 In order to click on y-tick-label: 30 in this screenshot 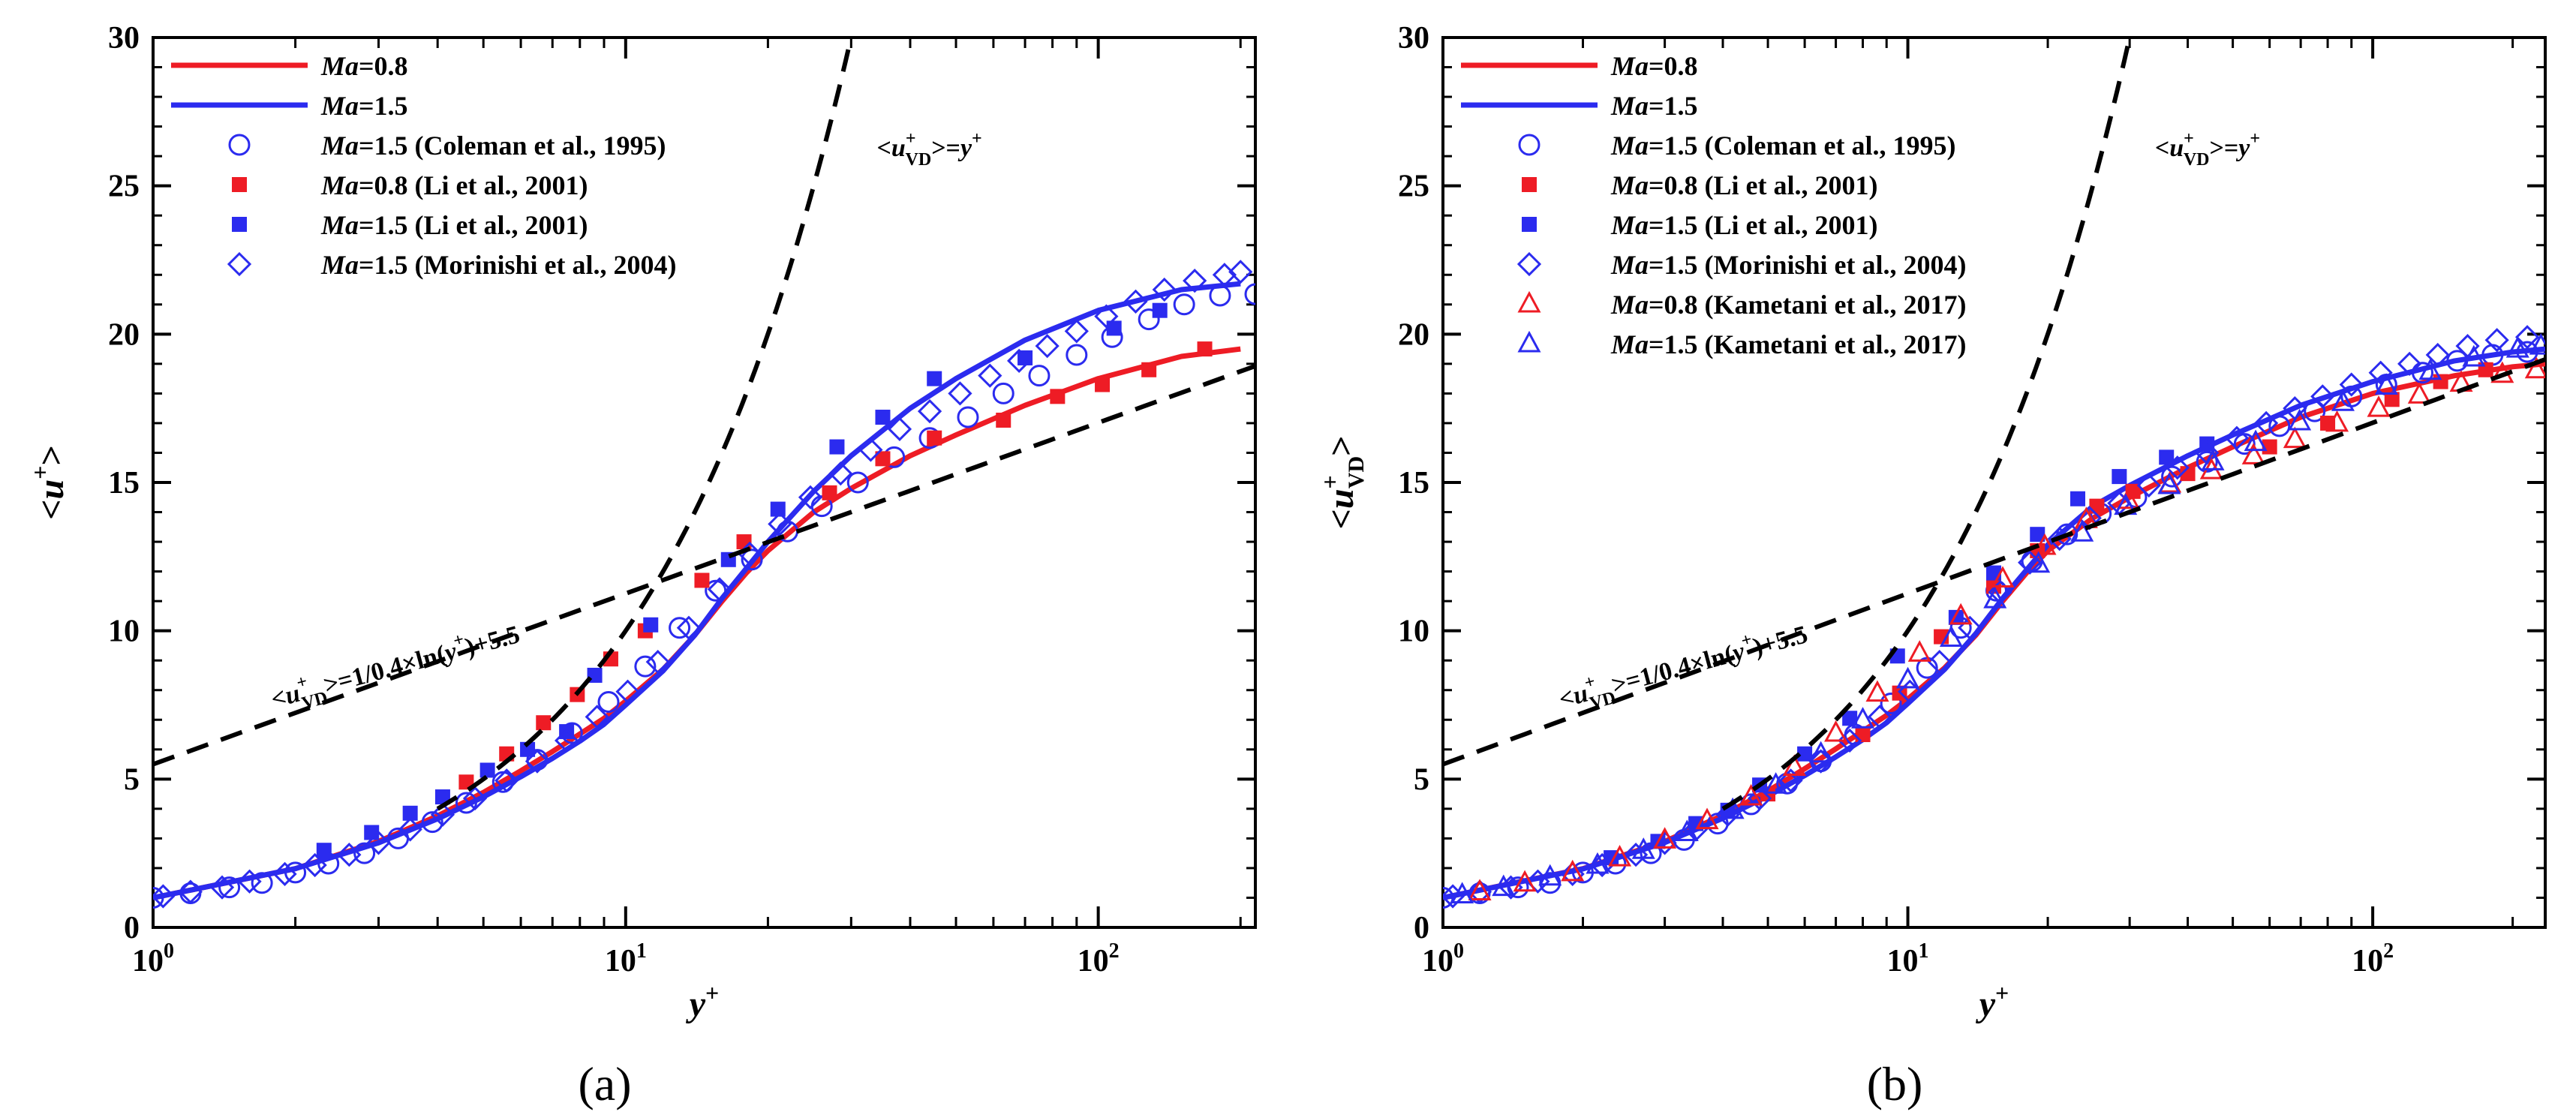, I will do `click(124, 38)`.